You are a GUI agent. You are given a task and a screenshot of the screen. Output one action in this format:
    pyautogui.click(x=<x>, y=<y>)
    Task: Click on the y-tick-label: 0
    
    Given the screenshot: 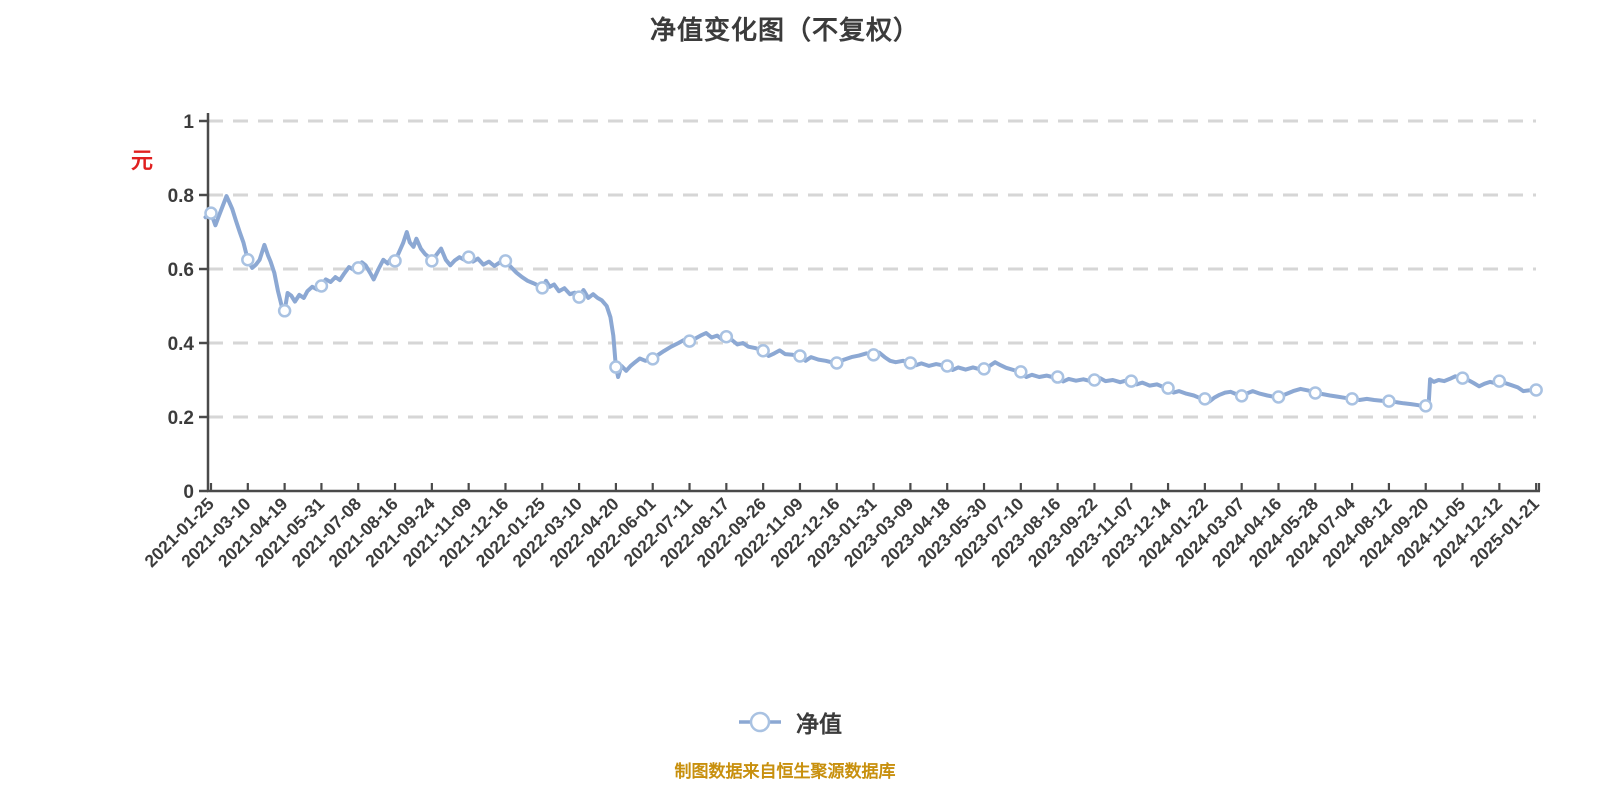 What is the action you would take?
    pyautogui.click(x=188, y=492)
    